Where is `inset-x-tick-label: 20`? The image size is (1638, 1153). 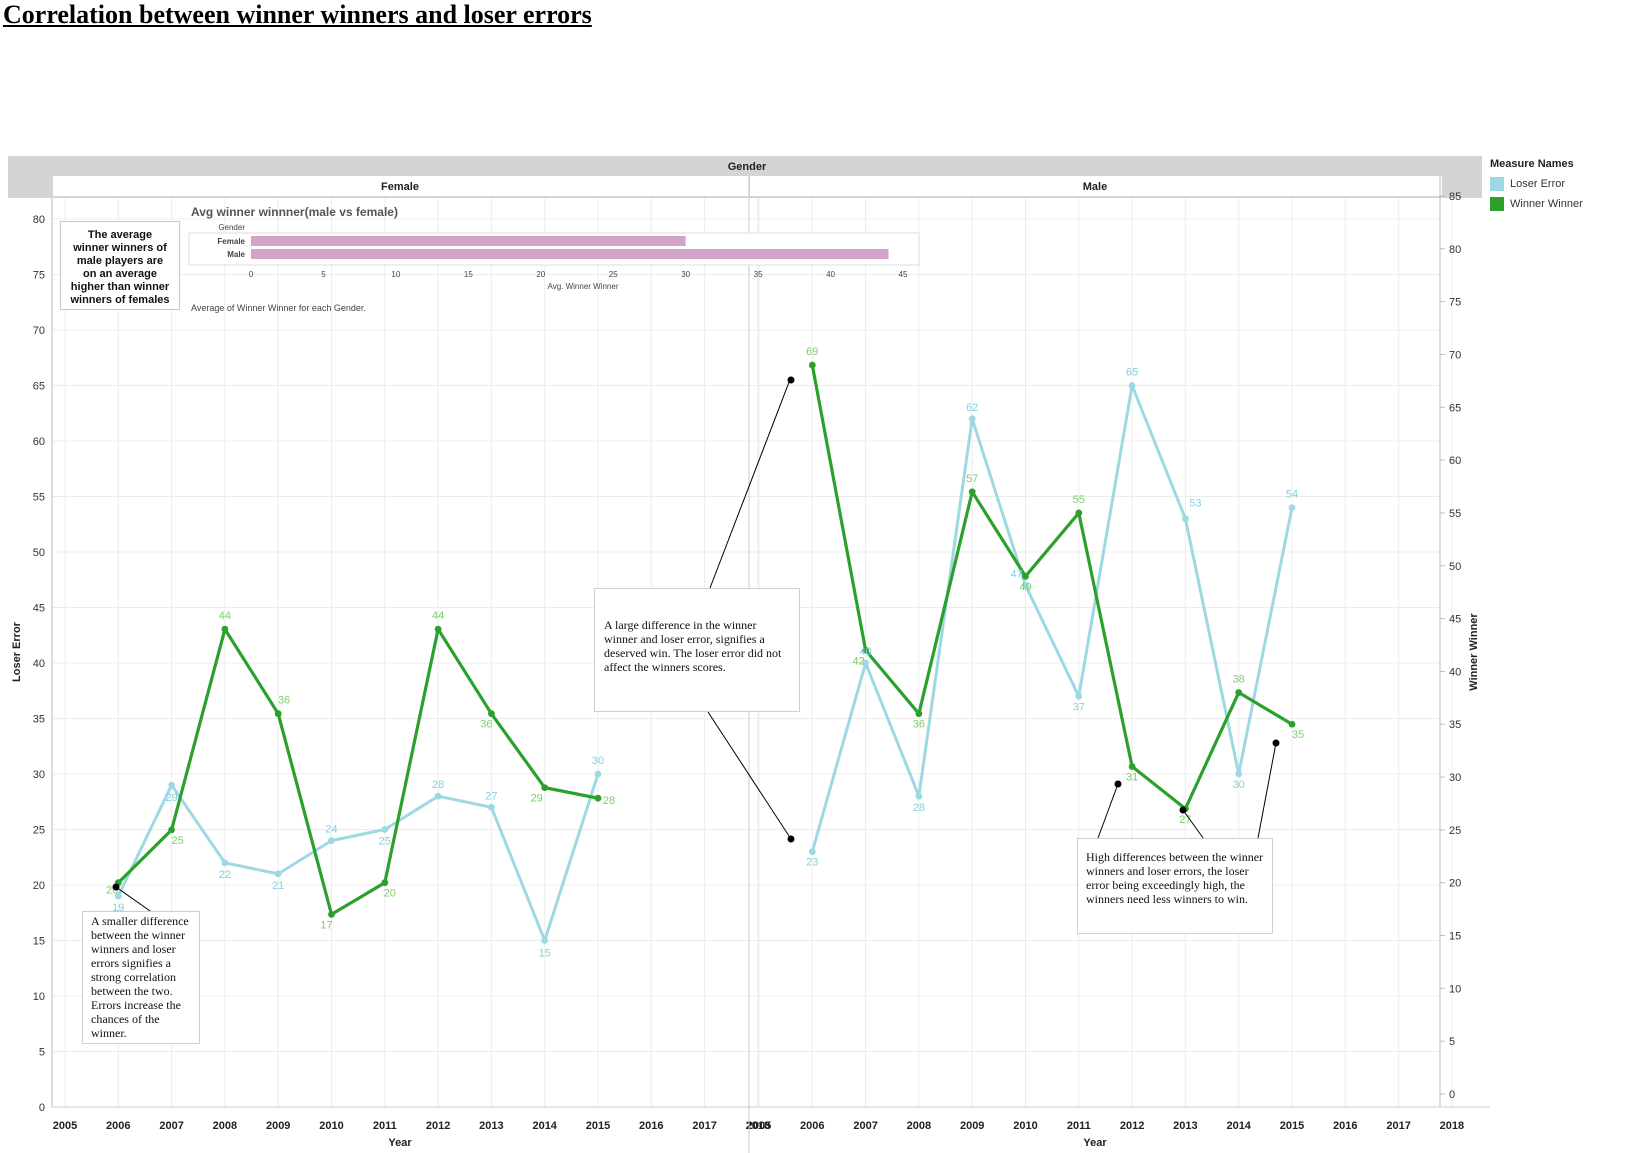
inset-x-tick-label: 20 is located at coordinates (540, 274).